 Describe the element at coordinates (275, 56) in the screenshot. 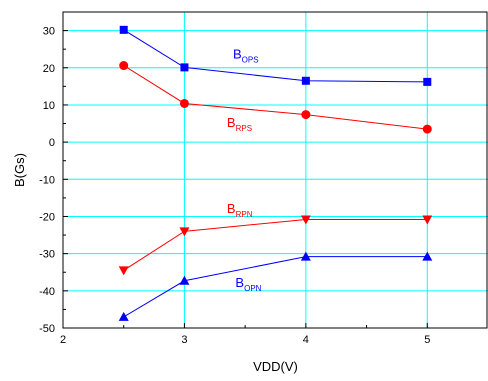

I see `series-line-ops` at that location.